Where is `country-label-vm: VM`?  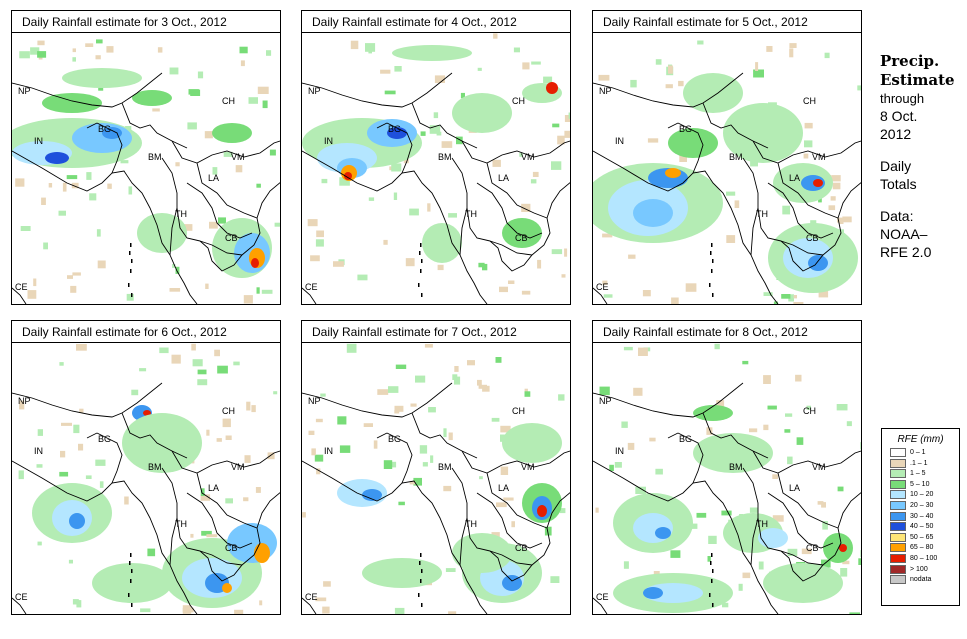 country-label-vm: VM is located at coordinates (819, 157).